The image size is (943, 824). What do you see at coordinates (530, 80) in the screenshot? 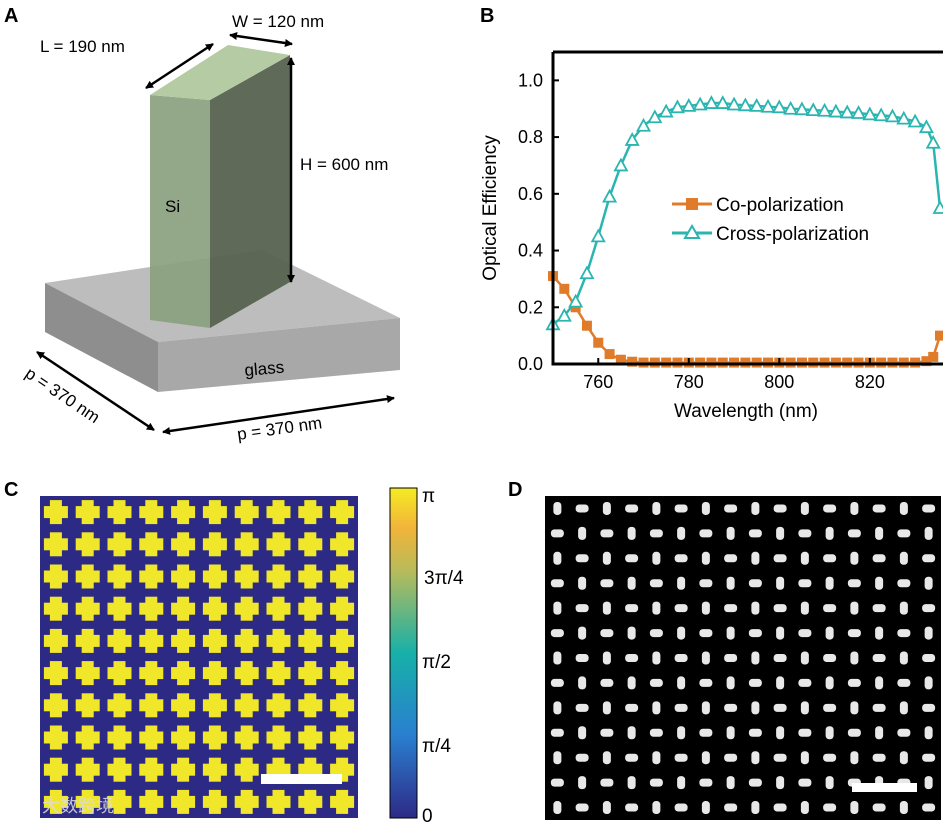
I see `y-tick-label: 1.0` at bounding box center [530, 80].